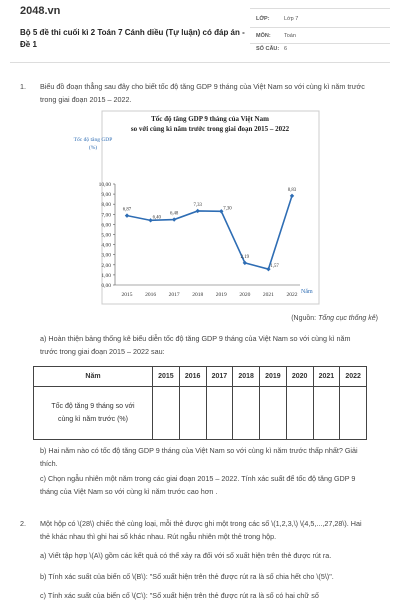 The image size is (400, 602). Describe the element at coordinates (353, 376) in the screenshot. I see `header-cell: 2022` at that location.